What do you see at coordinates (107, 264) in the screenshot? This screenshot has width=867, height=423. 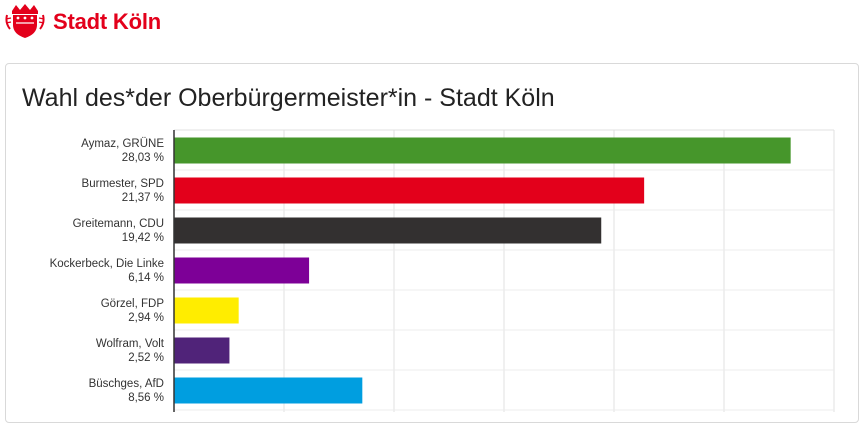 I see `category-label: Kockerbeck, Die Linke` at bounding box center [107, 264].